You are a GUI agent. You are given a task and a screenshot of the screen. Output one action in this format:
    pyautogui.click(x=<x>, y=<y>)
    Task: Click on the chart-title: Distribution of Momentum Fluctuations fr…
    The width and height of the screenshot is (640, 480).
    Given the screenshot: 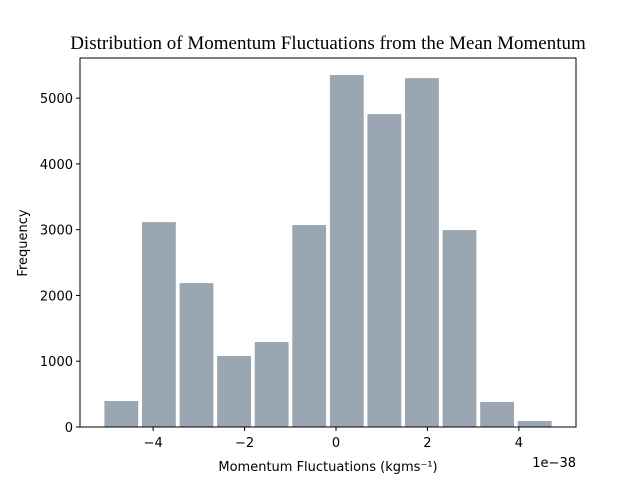 What is the action you would take?
    pyautogui.click(x=328, y=43)
    